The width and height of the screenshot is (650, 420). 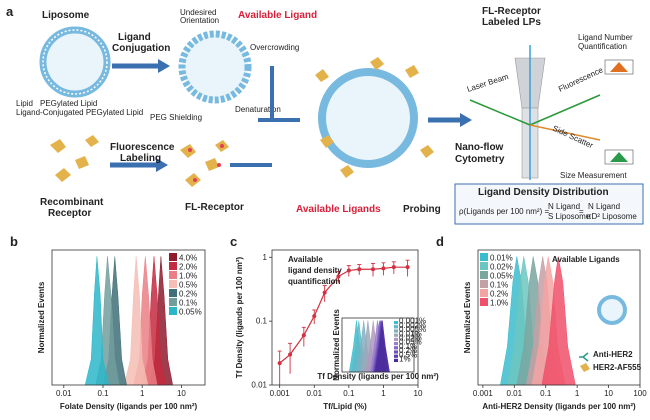 What do you see at coordinates (378, 376) in the screenshot?
I see `x-axis-label: Tf Density (ligands per 100 nm²)` at bounding box center [378, 376].